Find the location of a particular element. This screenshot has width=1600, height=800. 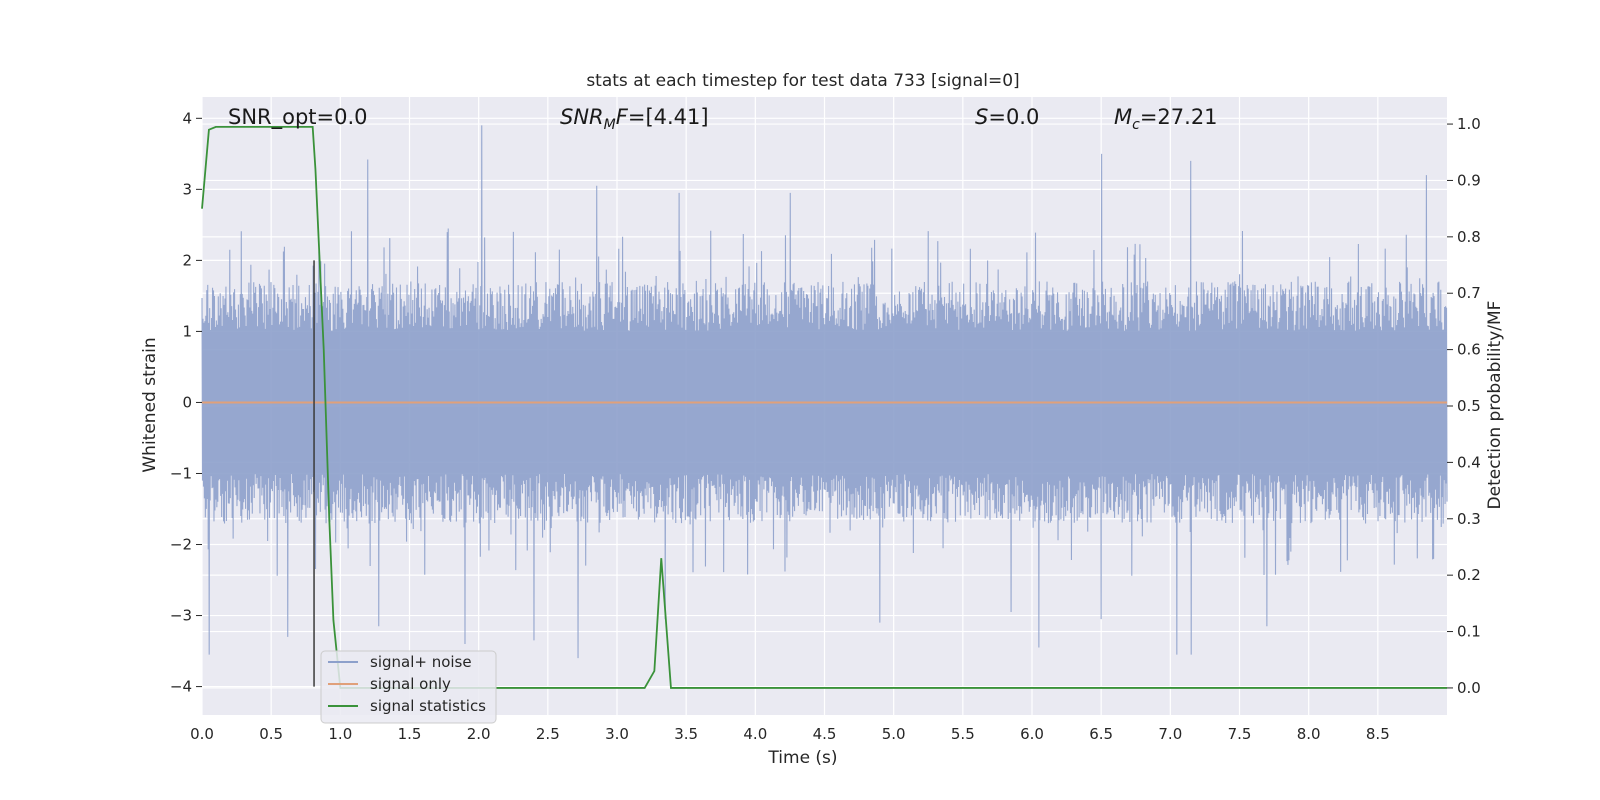

x-tick-label: 4.5 is located at coordinates (825, 734).